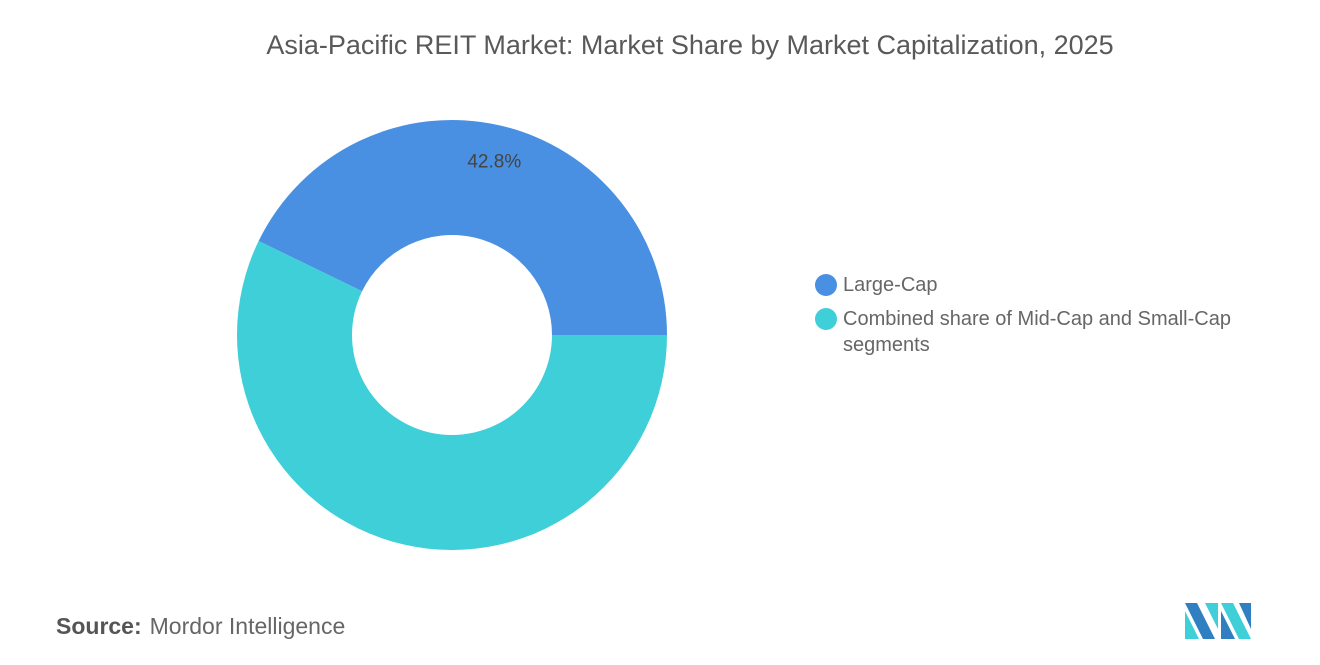 This screenshot has height=665, width=1320. What do you see at coordinates (890, 285) in the screenshot?
I see `legend-label: Large-Cap` at bounding box center [890, 285].